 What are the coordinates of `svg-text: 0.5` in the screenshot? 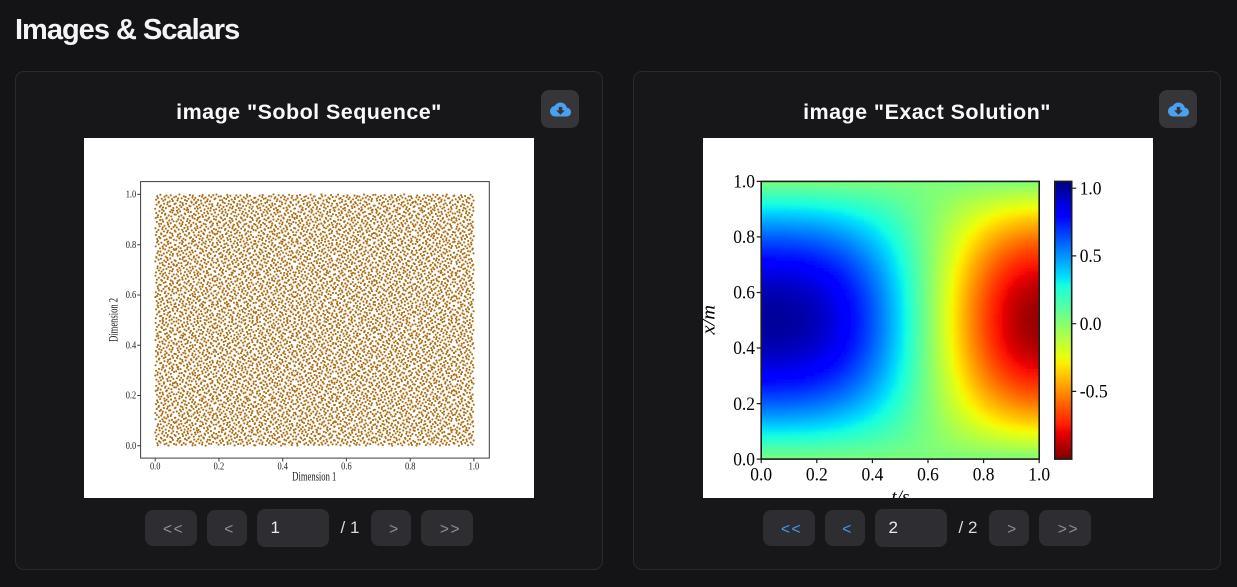 It's located at (1091, 256).